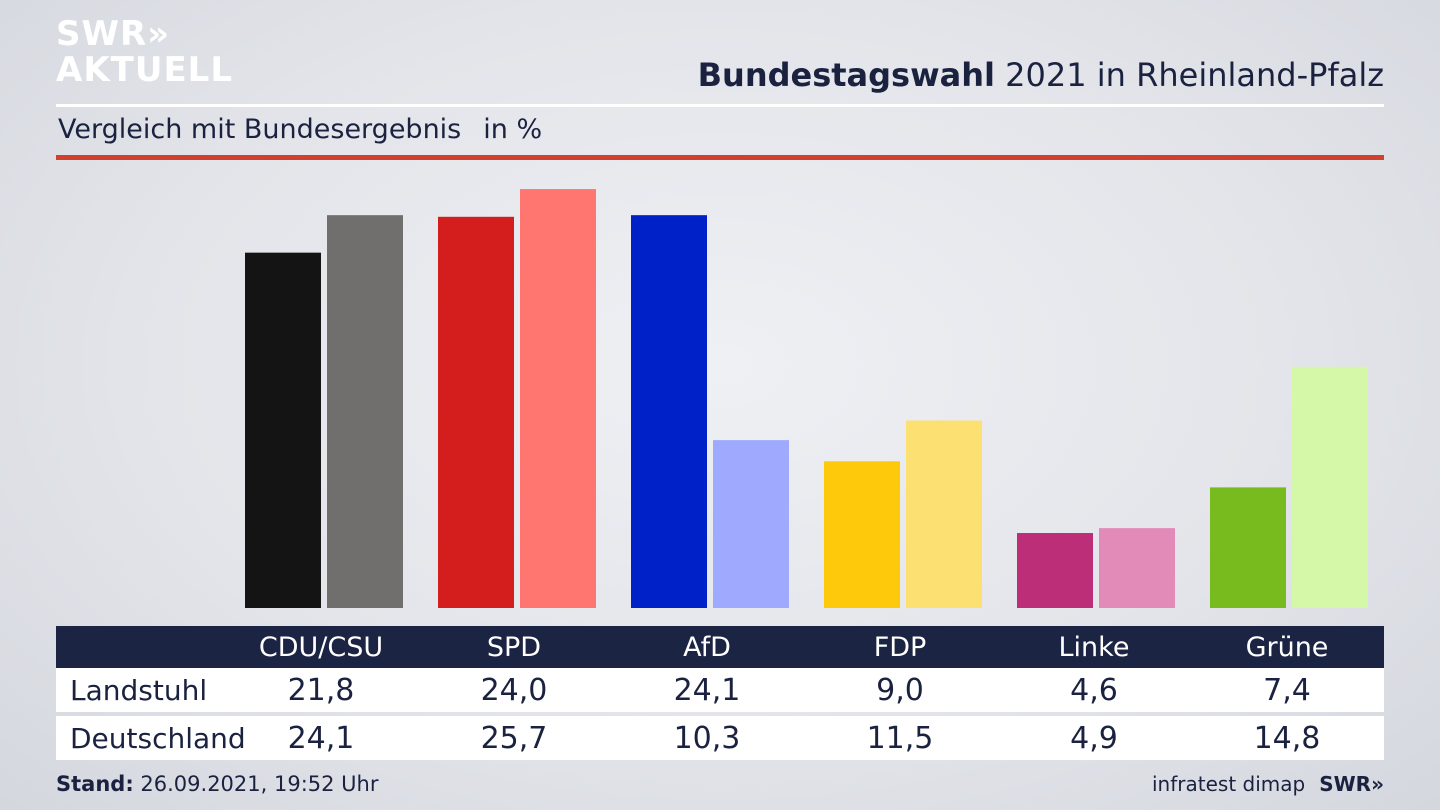  I want to click on table-cell: 10,3, so click(707, 738).